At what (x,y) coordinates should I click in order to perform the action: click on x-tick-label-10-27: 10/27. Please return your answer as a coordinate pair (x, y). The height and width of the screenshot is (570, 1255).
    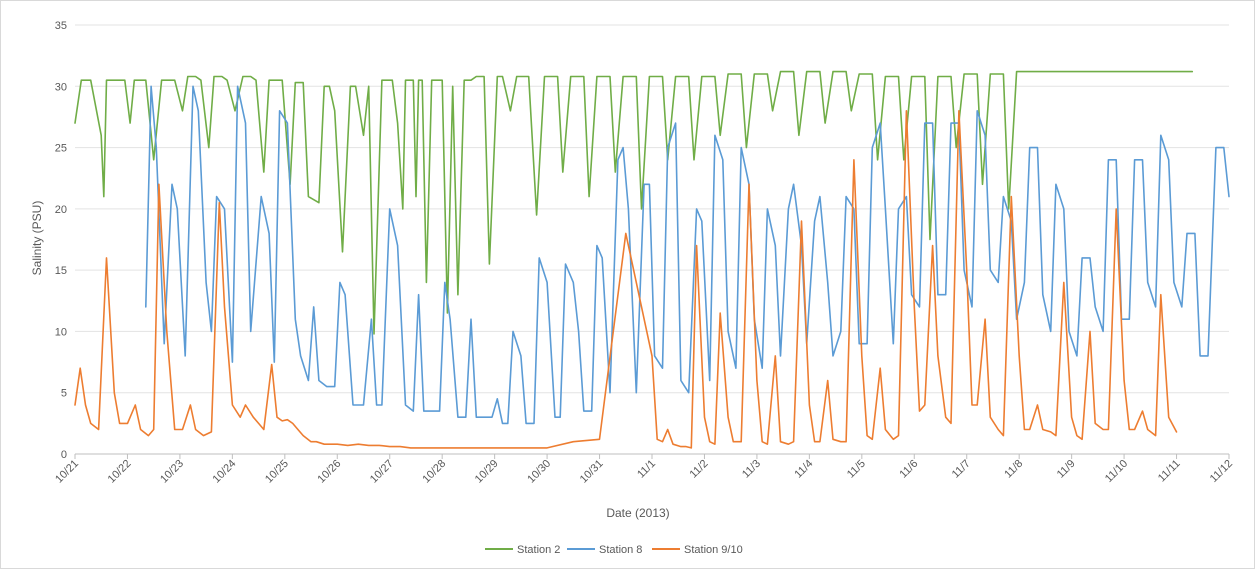
    Looking at the image, I should click on (382, 472).